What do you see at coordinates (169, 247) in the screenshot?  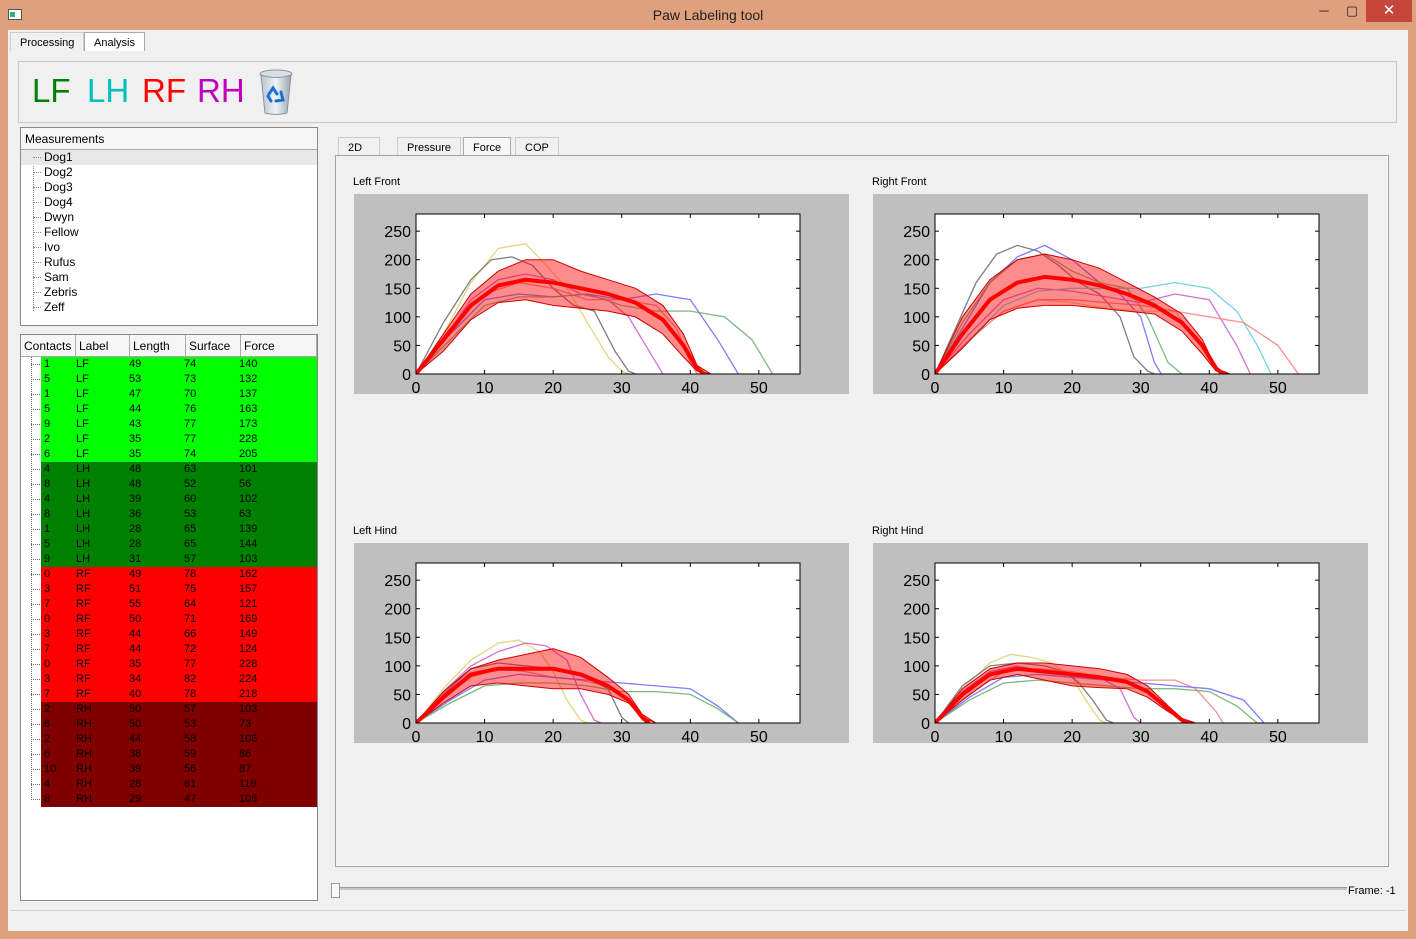 I see `measurement-item: Ivo` at bounding box center [169, 247].